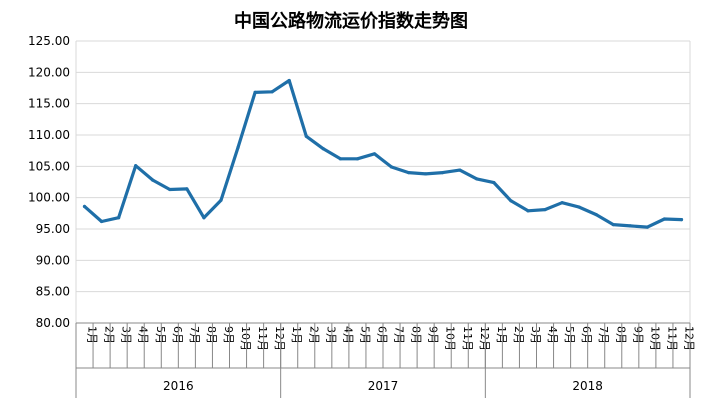 This screenshot has width=702, height=409. What do you see at coordinates (383, 386) in the screenshot?
I see `year-label: 2017` at bounding box center [383, 386].